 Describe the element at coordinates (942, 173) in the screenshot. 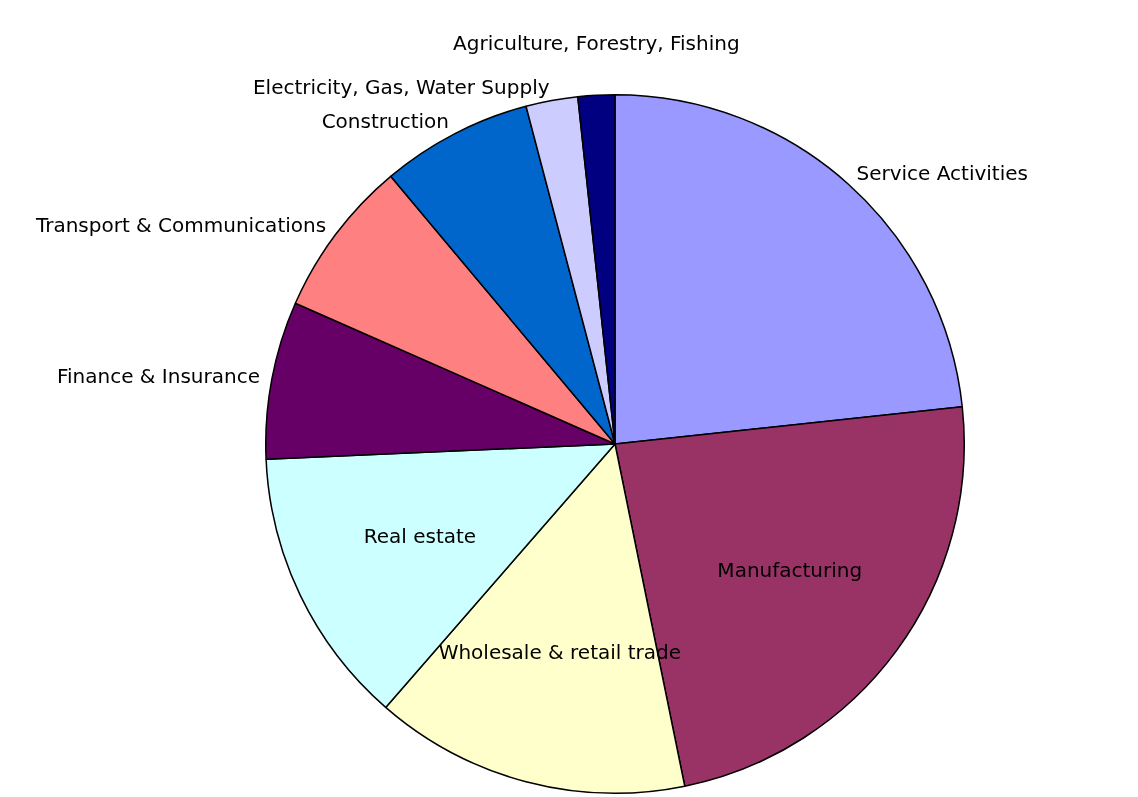

I see `slice-label: Service Activities` at that location.